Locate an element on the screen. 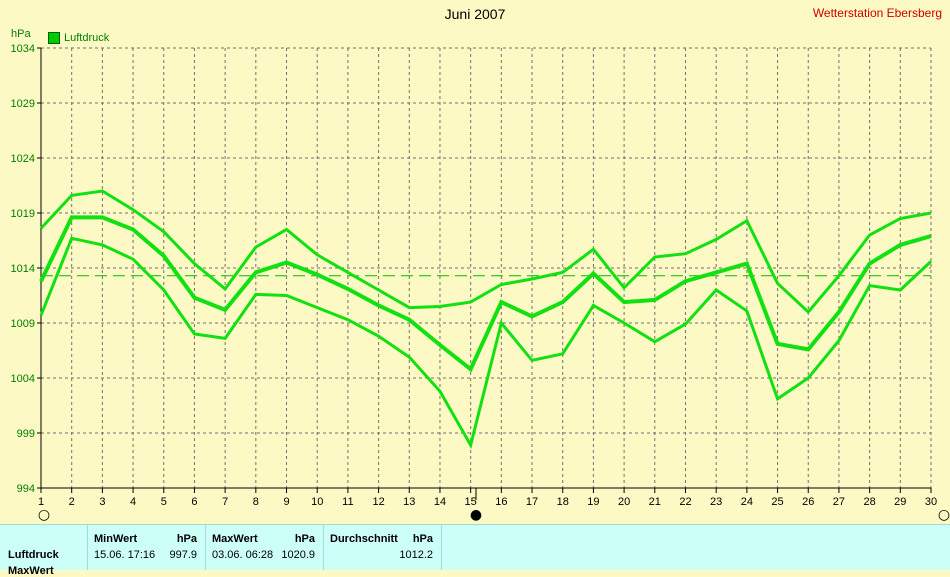 The width and height of the screenshot is (950, 577). x-tick-label: 16 is located at coordinates (501, 502).